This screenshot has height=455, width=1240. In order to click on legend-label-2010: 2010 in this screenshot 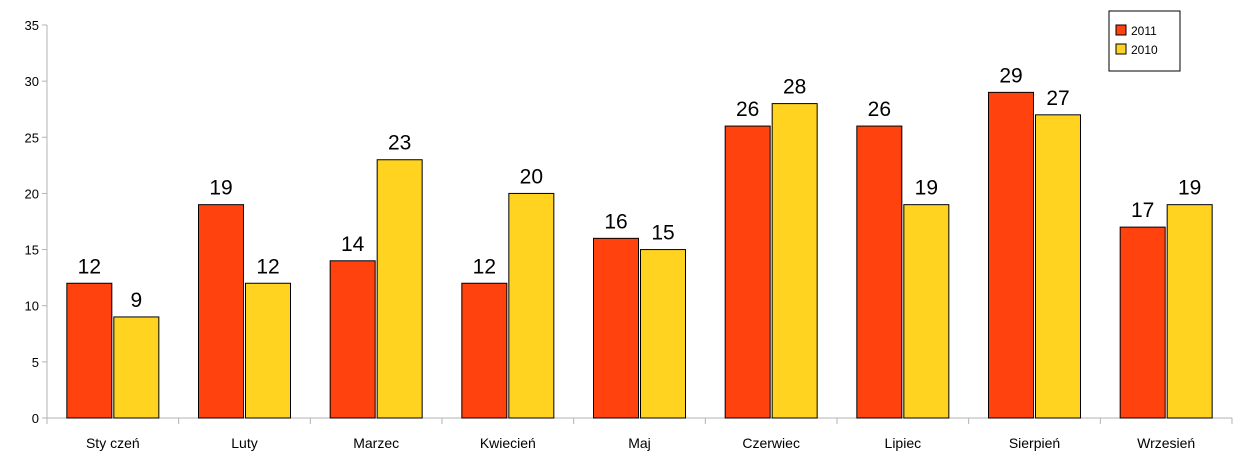, I will do `click(1144, 50)`.